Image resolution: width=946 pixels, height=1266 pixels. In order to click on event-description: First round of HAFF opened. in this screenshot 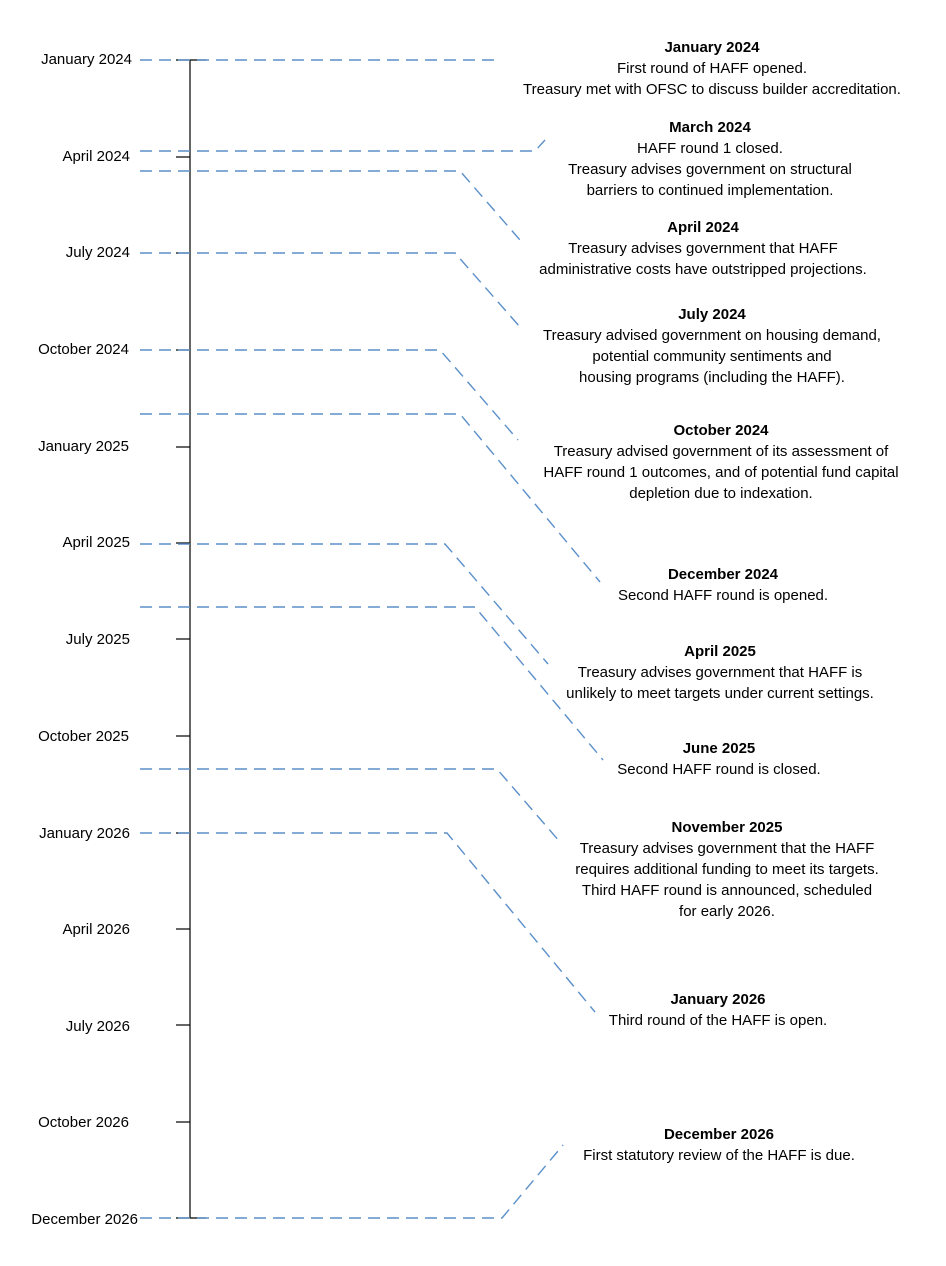, I will do `click(712, 68)`.